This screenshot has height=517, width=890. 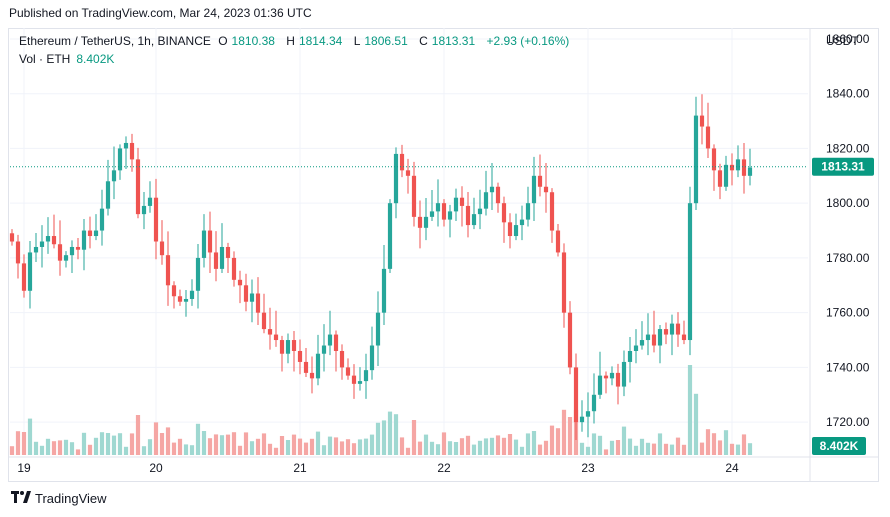 I want to click on tradingview-brand: TradingView, so click(x=59, y=498).